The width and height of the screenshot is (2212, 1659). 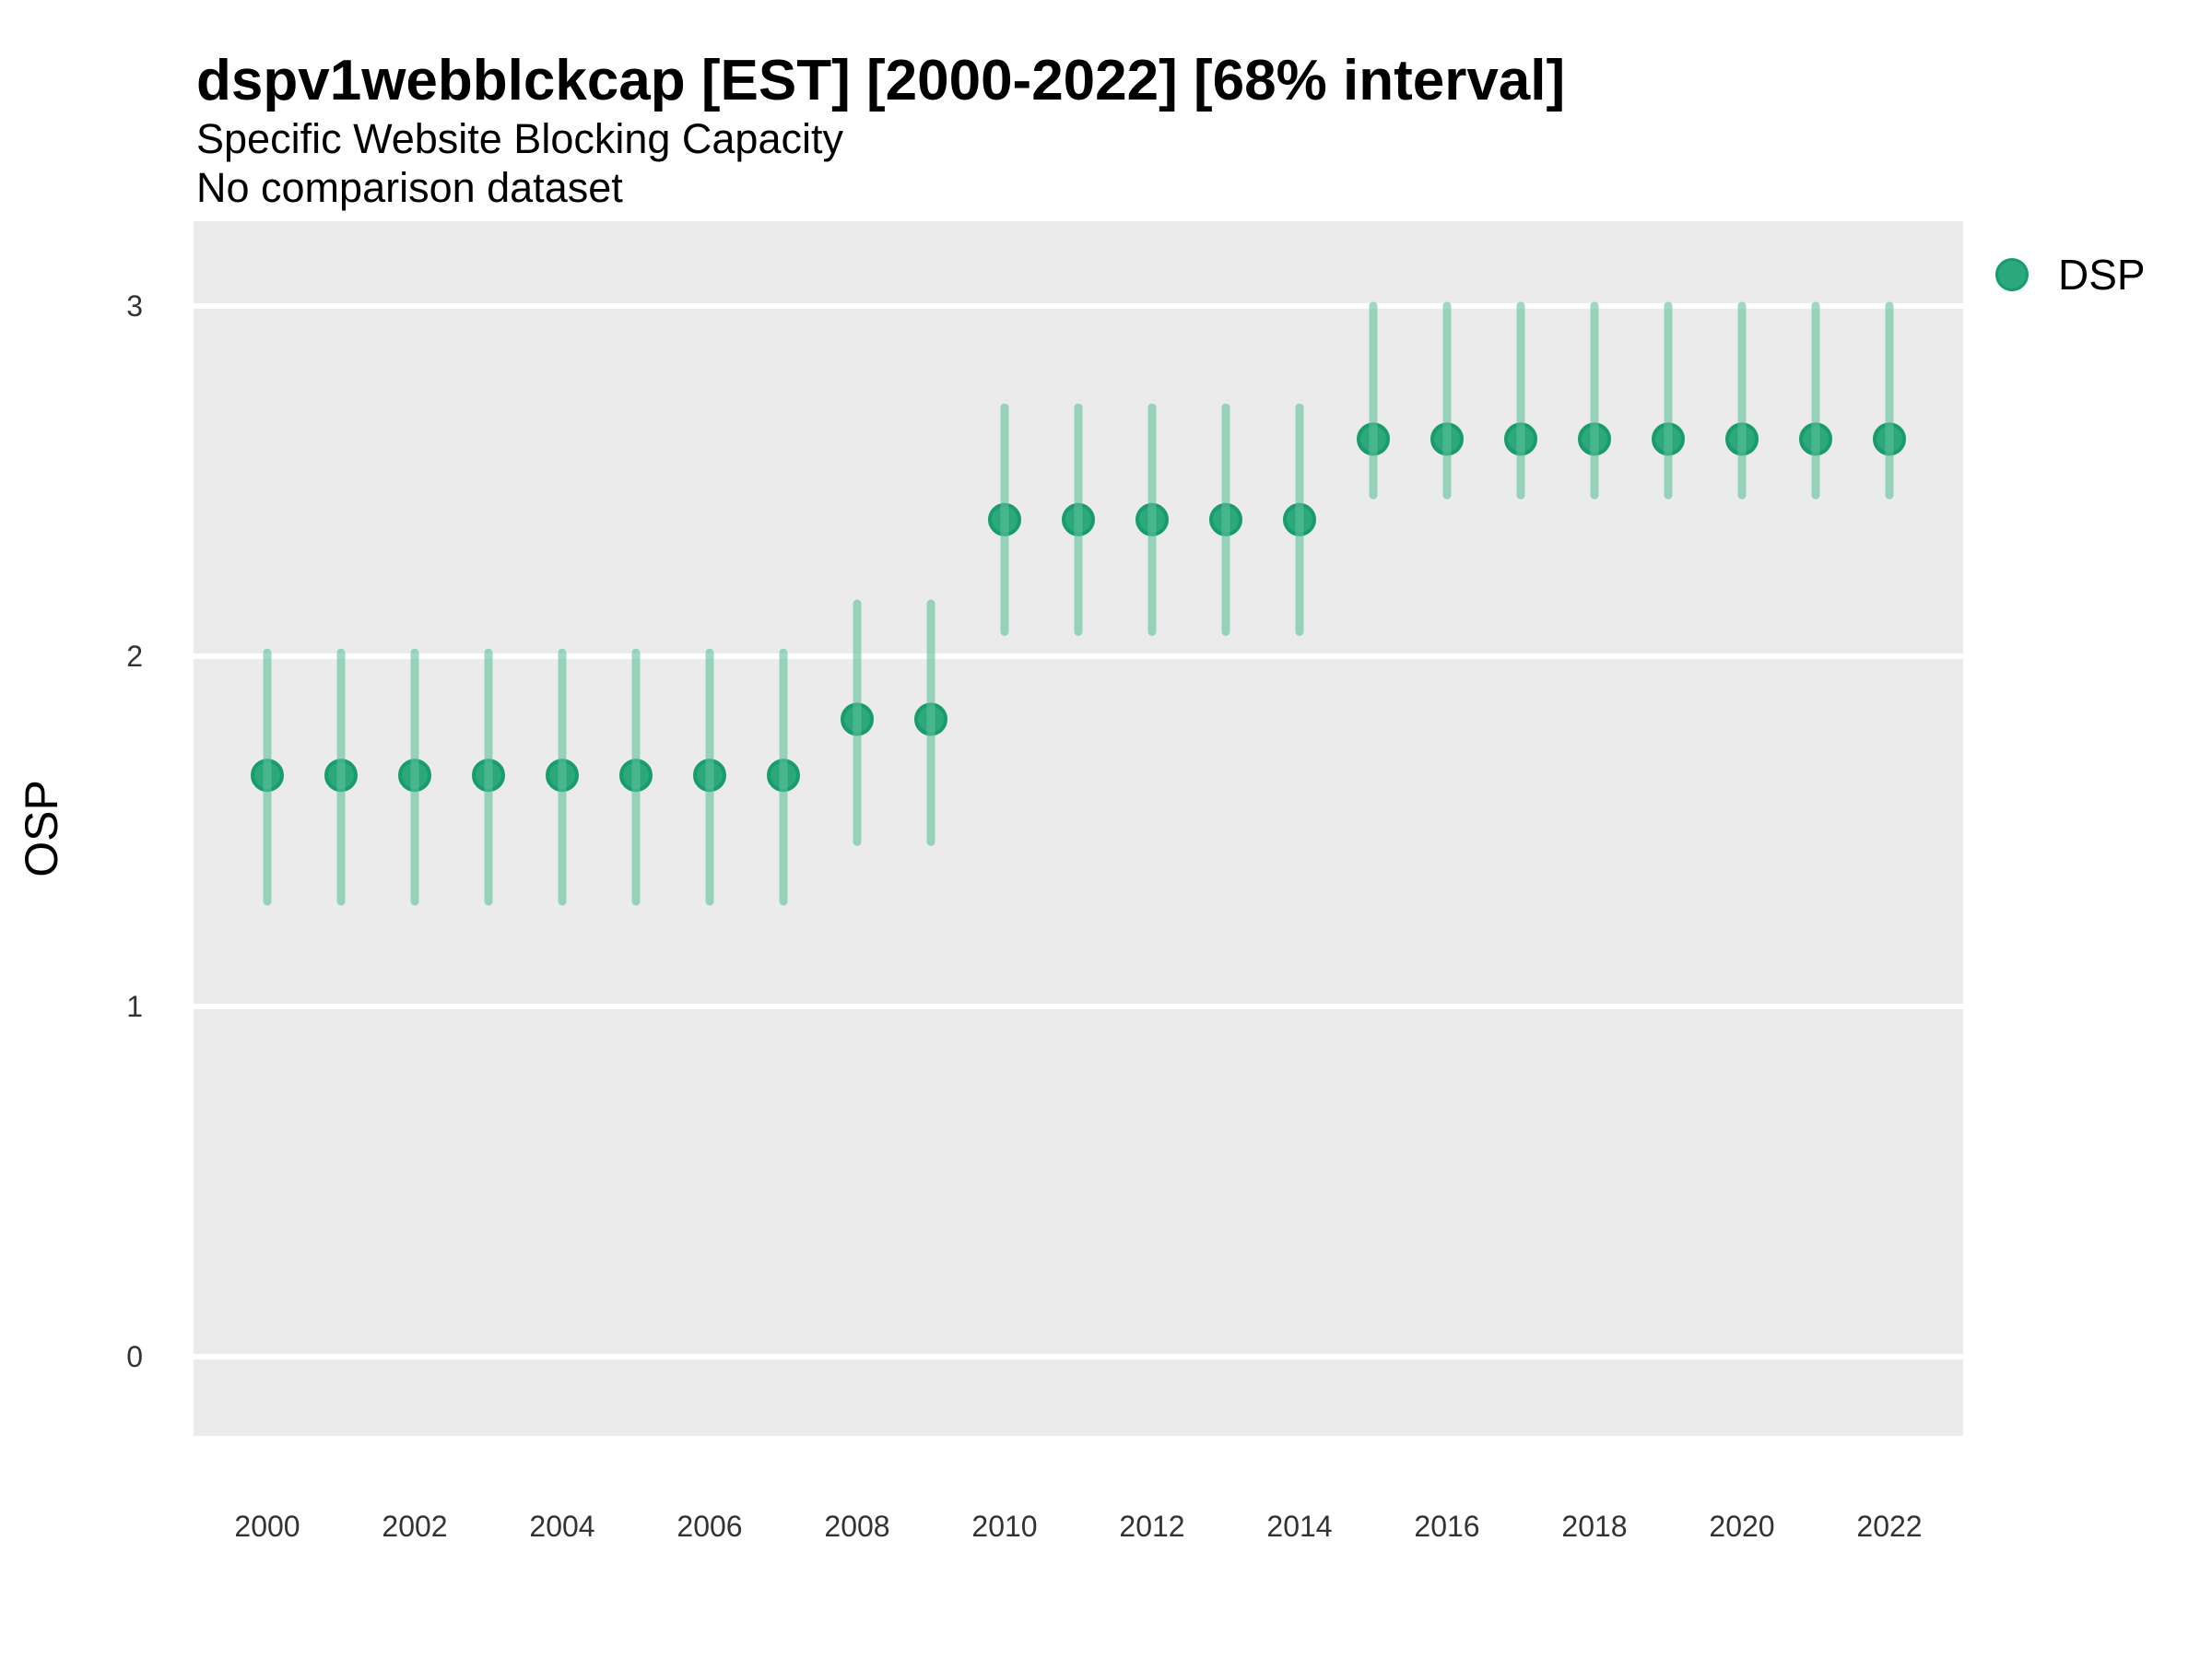 What do you see at coordinates (2012, 274) in the screenshot?
I see `legend-swatch-dsp` at bounding box center [2012, 274].